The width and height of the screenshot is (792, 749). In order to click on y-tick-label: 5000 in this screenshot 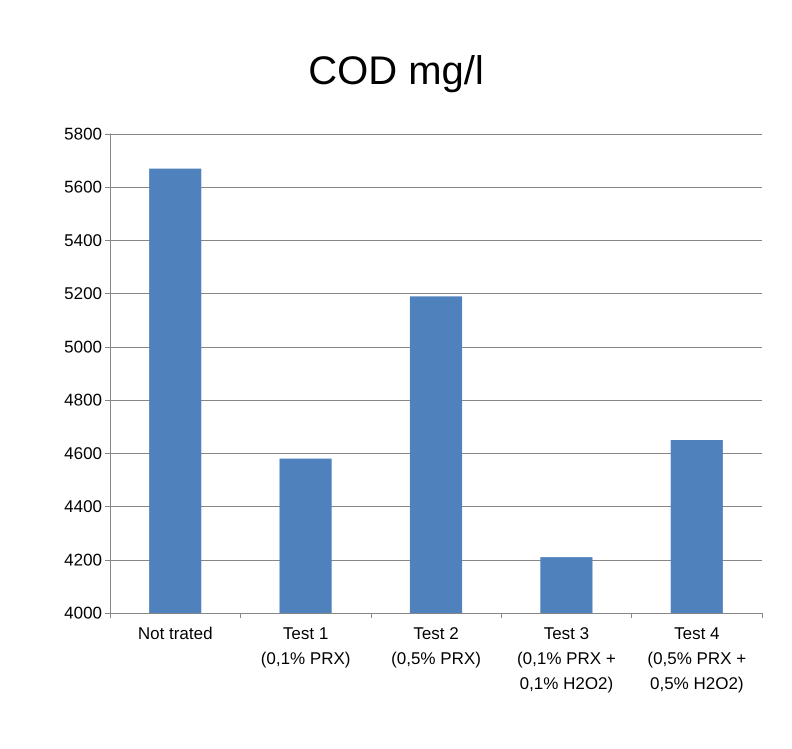, I will do `click(83, 346)`.